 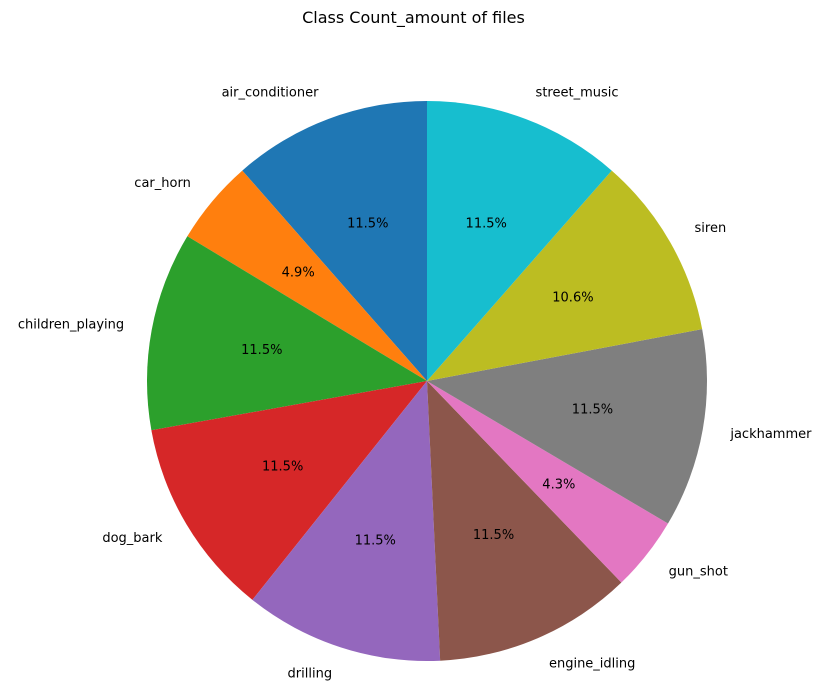 I want to click on pie-category-label-children-playing: children_playing, so click(x=71, y=324).